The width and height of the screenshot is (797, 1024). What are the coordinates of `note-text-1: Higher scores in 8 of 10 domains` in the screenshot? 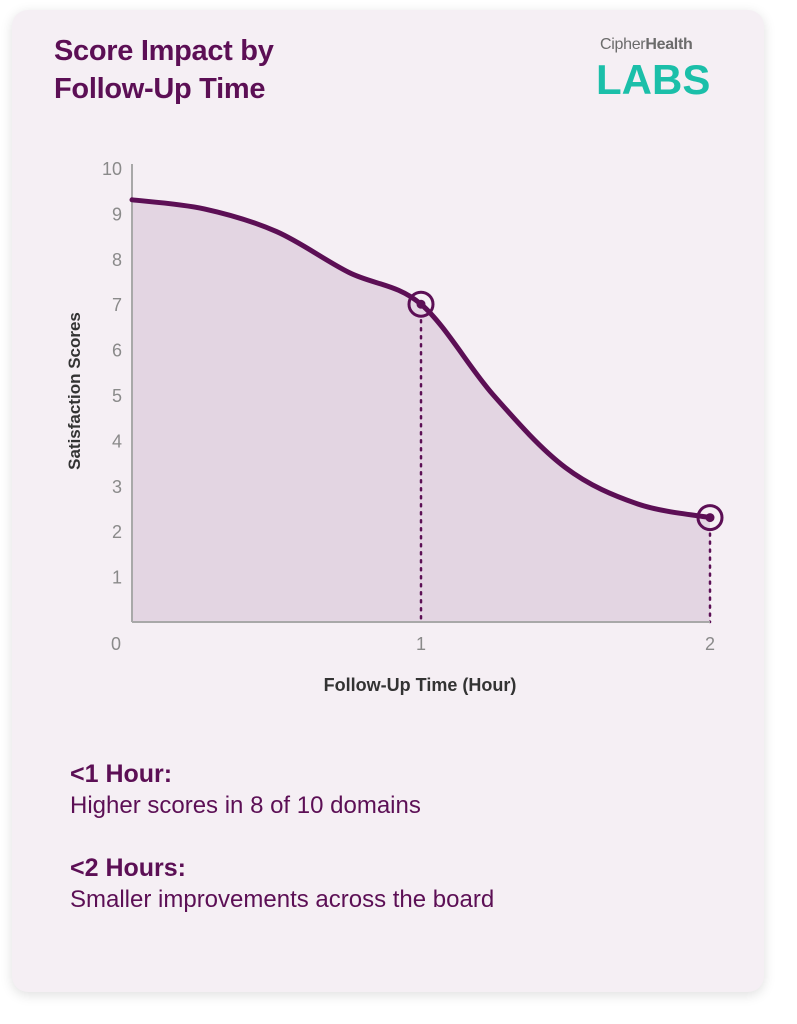 It's located at (245, 805).